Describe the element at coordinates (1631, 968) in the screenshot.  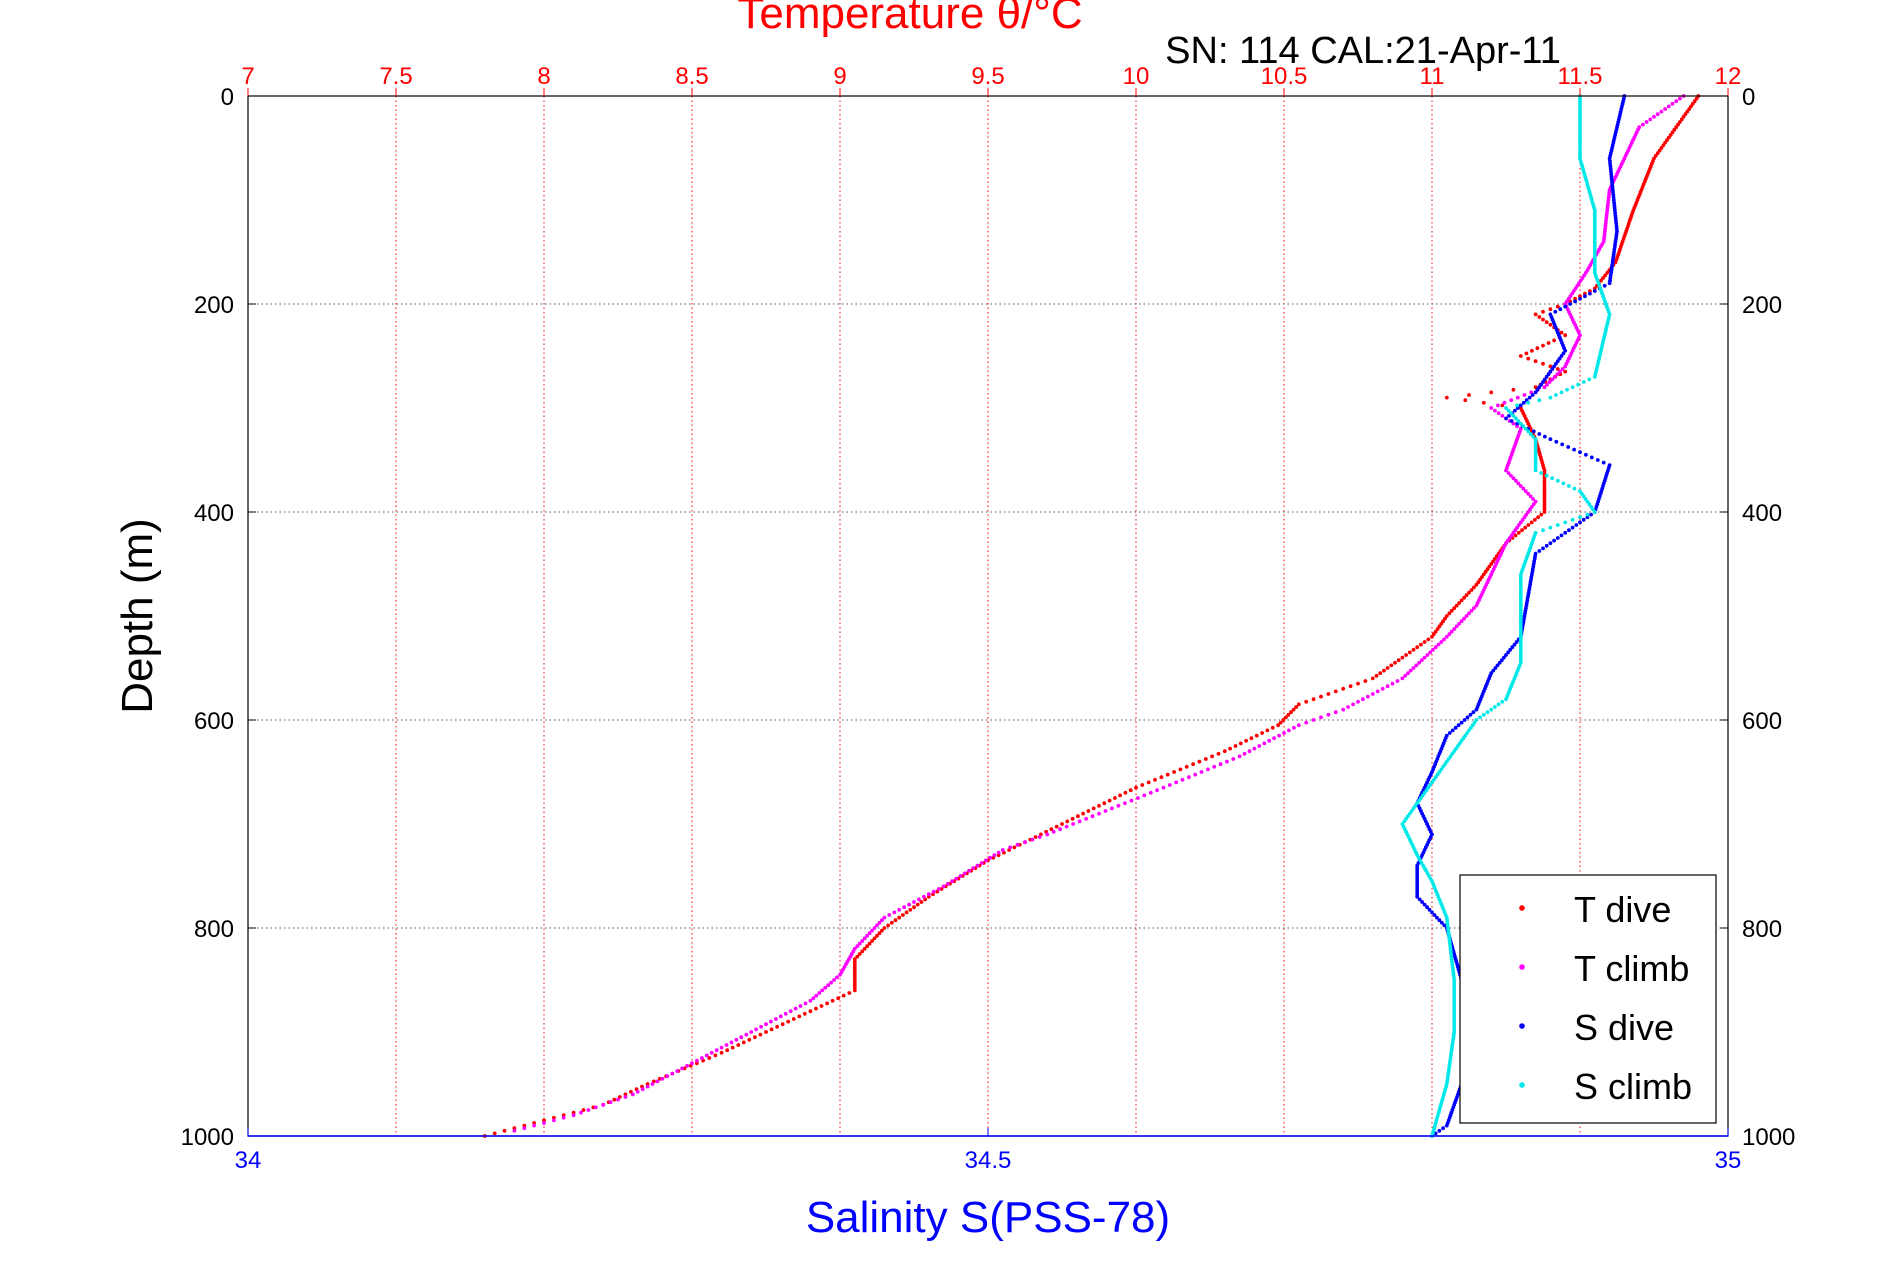
I see `legend-label-t-climb: T climb` at that location.